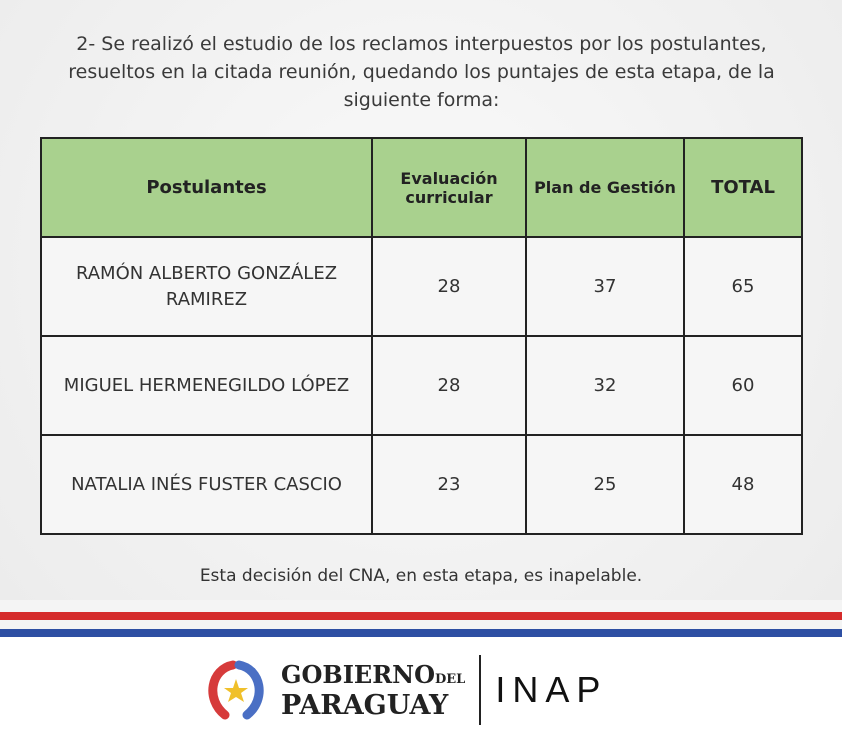 The image size is (842, 736). I want to click on table-row: NATALIA INÉS FUSTER CASCIO 23 25 48, so click(421, 484).